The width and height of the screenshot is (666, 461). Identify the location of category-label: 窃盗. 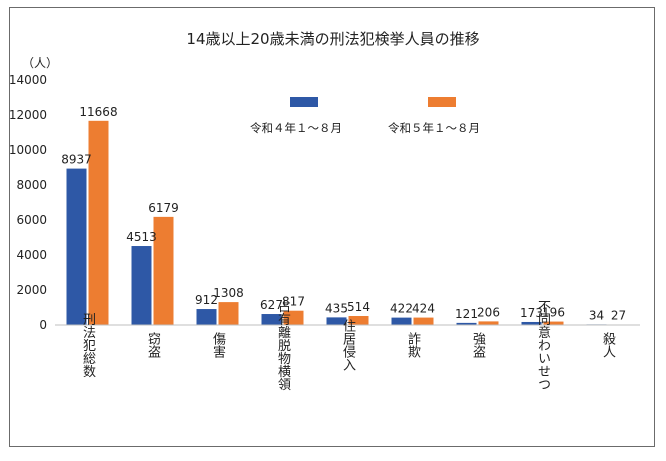
(153, 344).